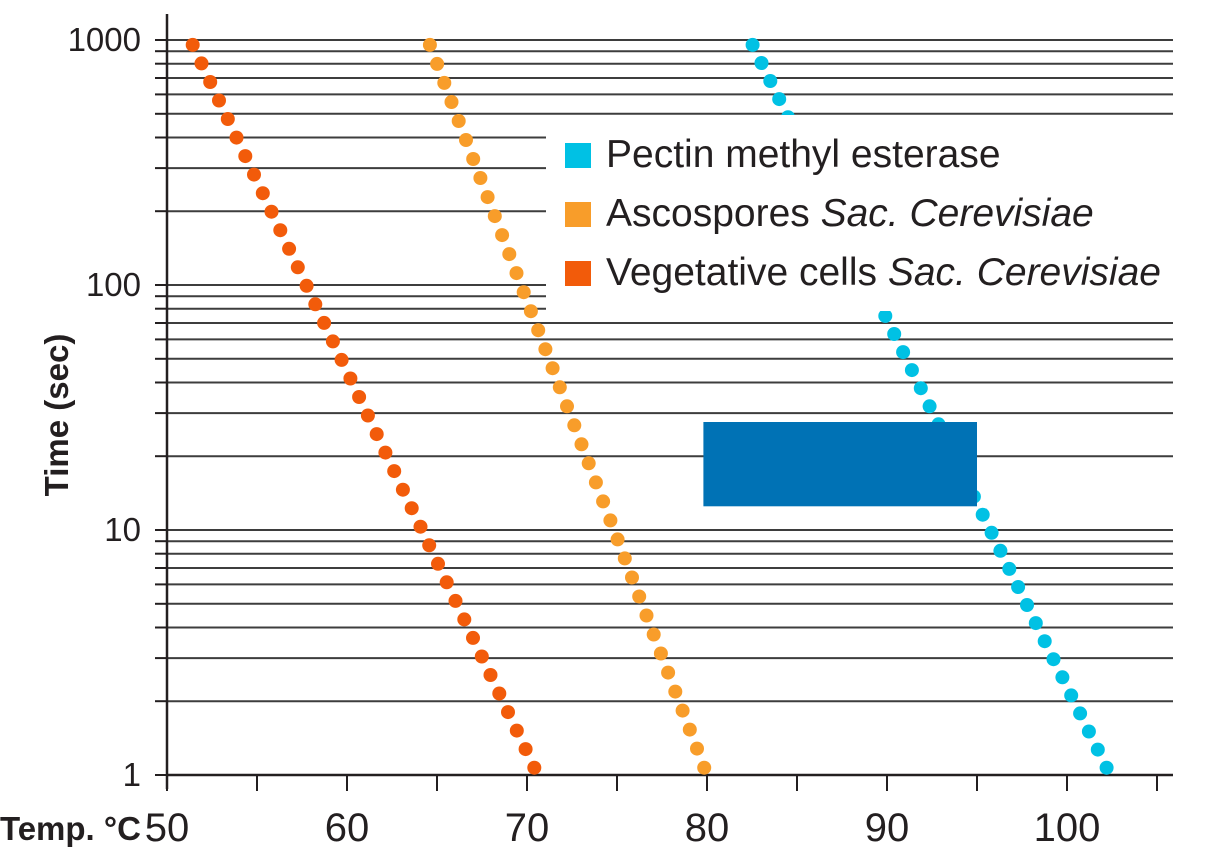 The image size is (1226, 860). Describe the element at coordinates (527, 828) in the screenshot. I see `x-tick-label-70: 70` at that location.